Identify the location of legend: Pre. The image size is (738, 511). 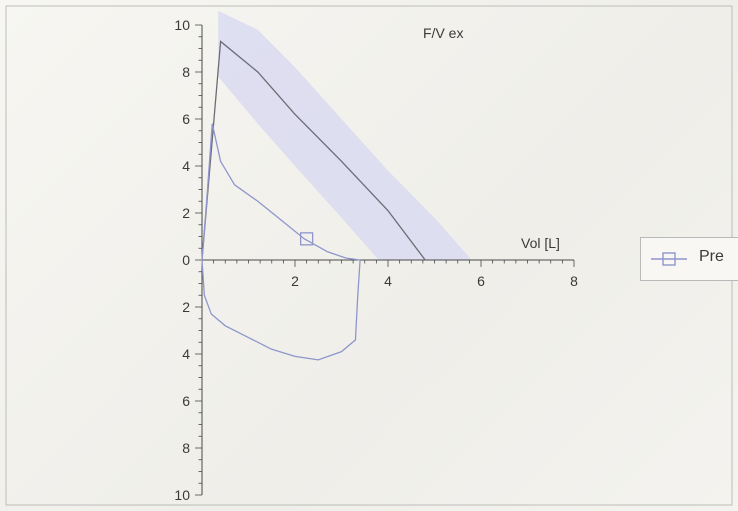
(689, 259).